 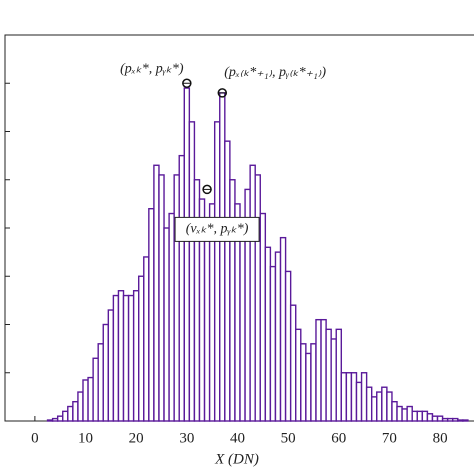 What do you see at coordinates (275, 72) in the screenshot?
I see `annotation-label: (pₓ₍ₖ*₊₁₎, pᵧ₍ₖ*₊₁₎)` at bounding box center [275, 72].